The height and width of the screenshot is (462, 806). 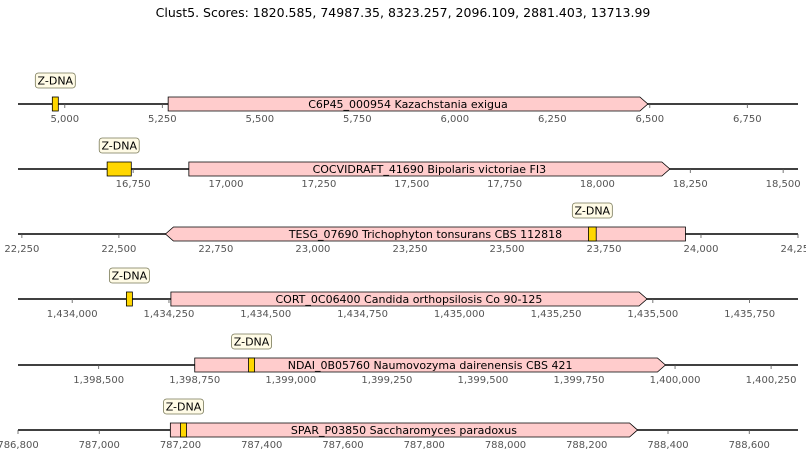 I want to click on axis-tick-label: 1,398,500, so click(x=98, y=380).